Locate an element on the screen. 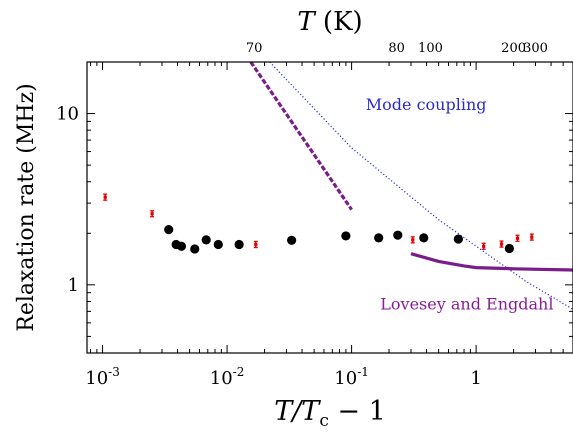 The width and height of the screenshot is (573, 432). top-tick-label: 300 is located at coordinates (535, 48).